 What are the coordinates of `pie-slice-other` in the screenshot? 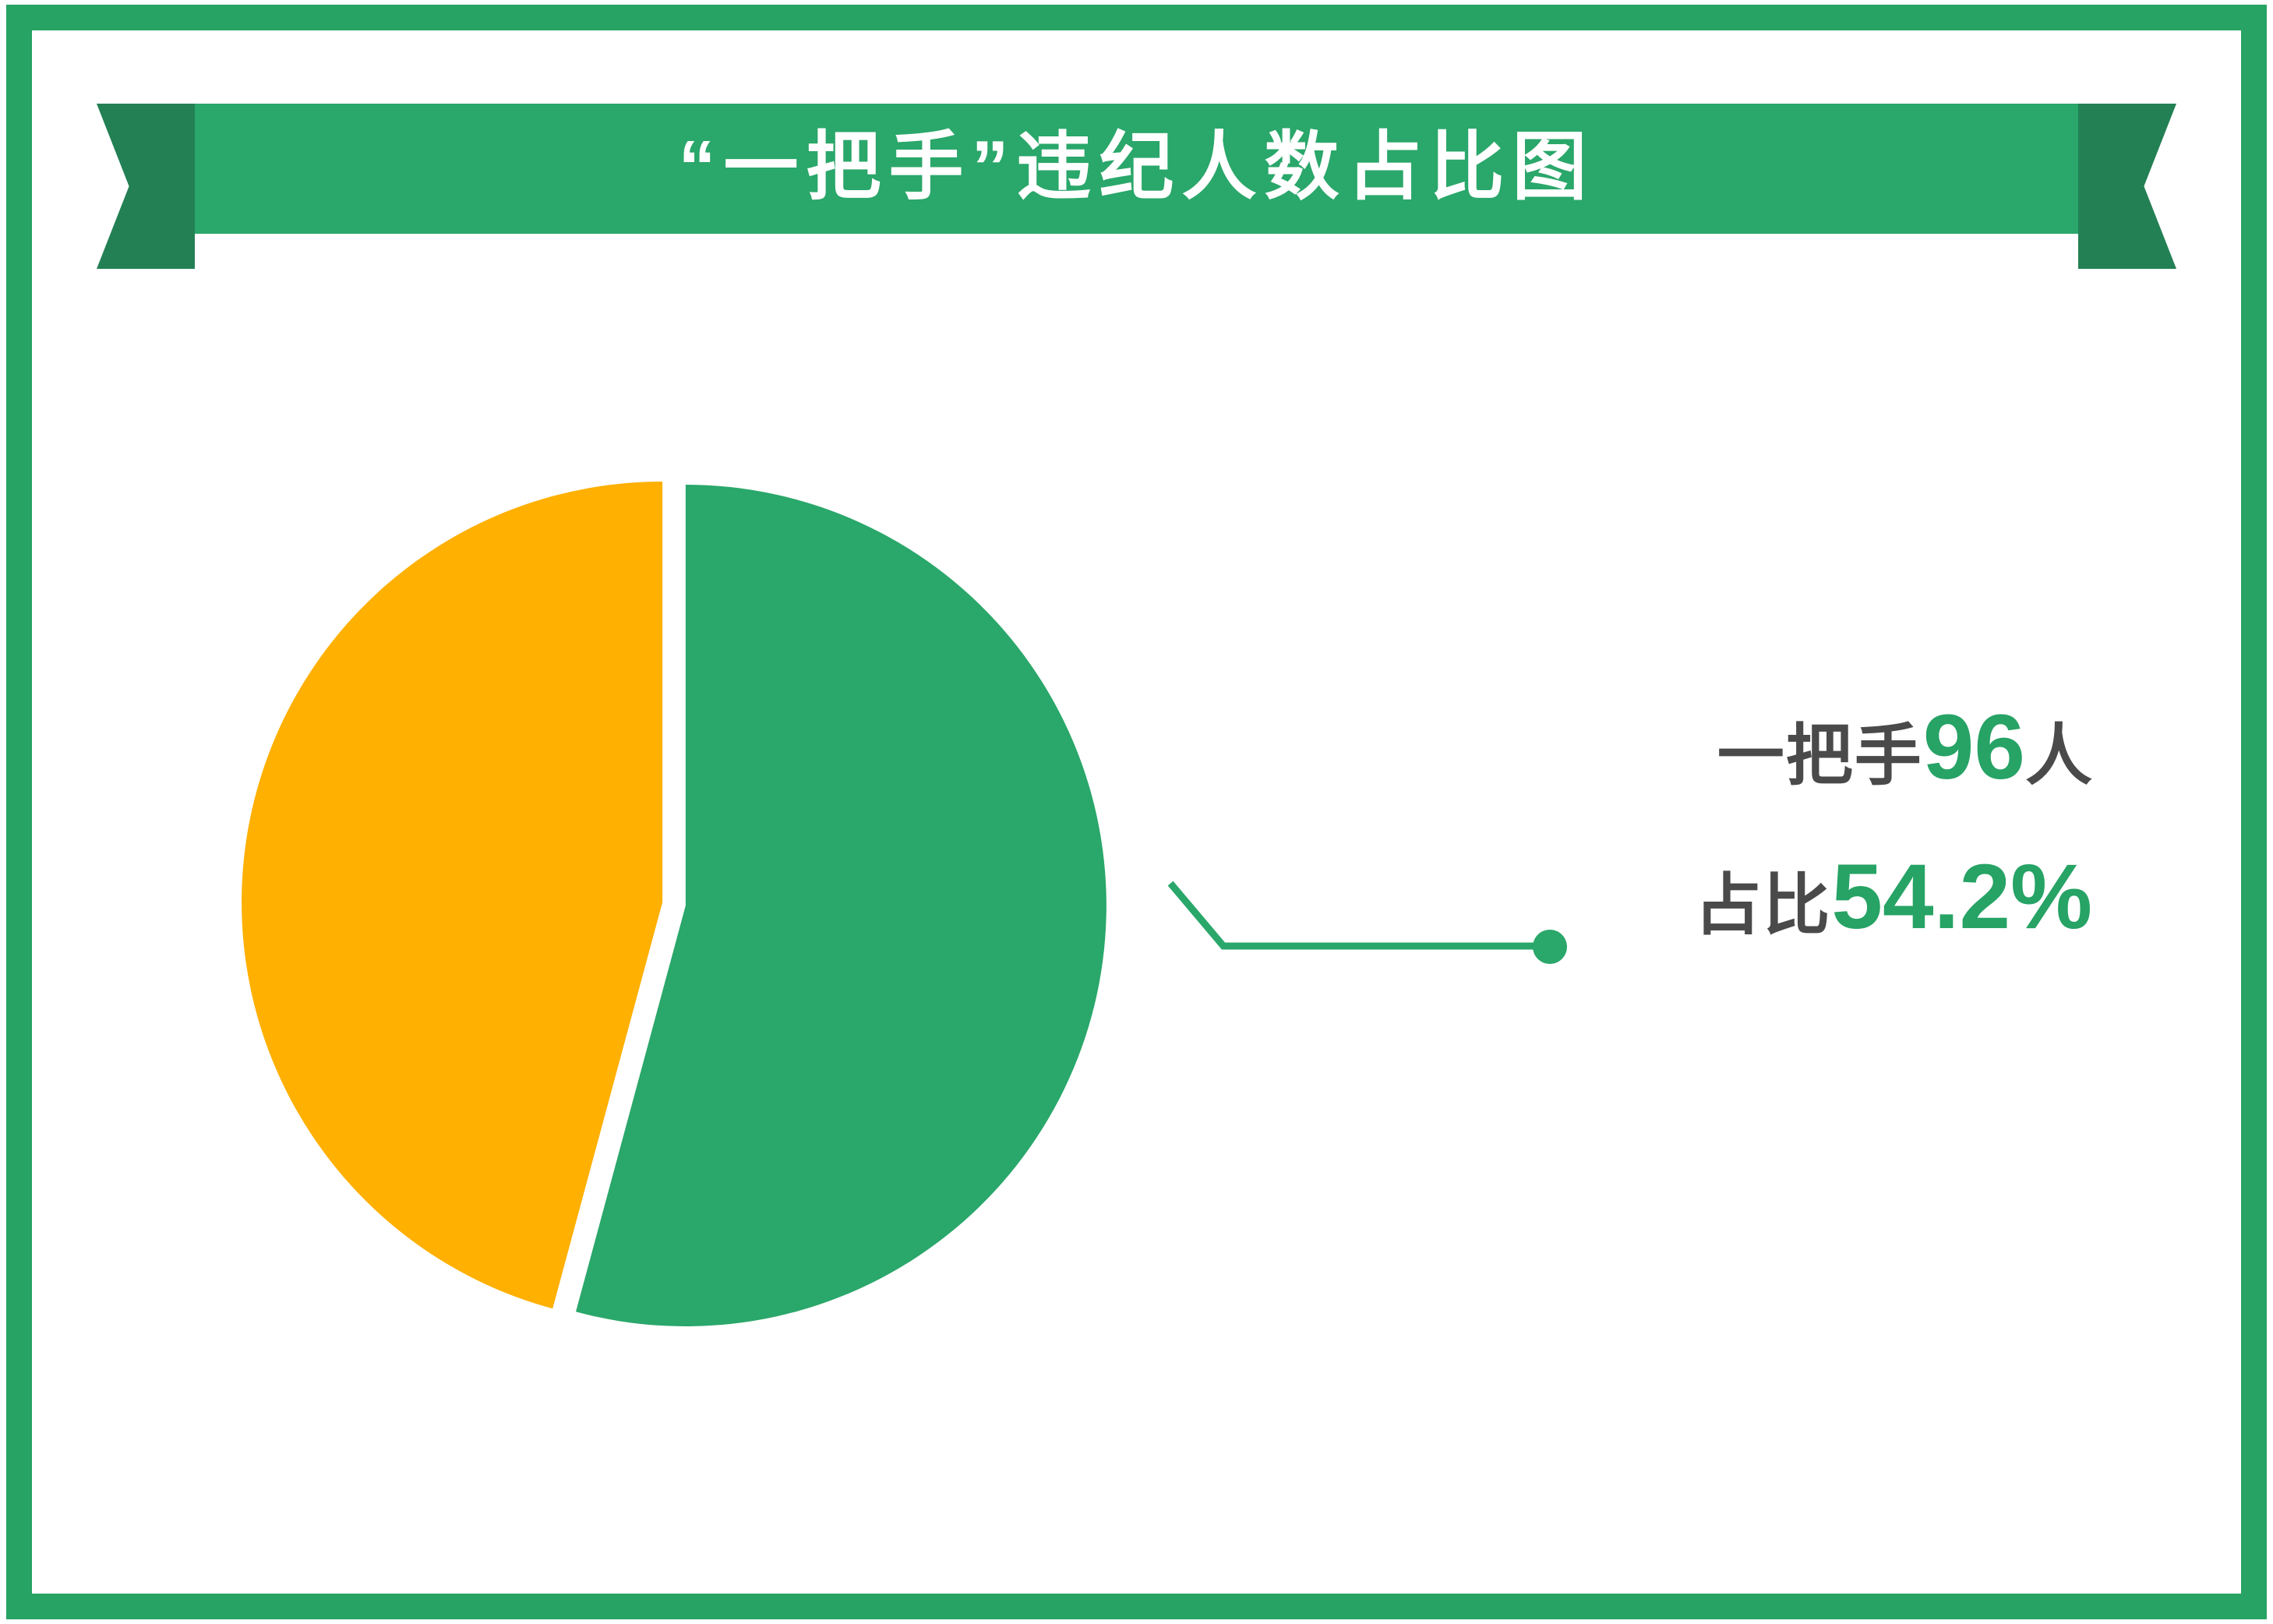 It's located at (453, 896).